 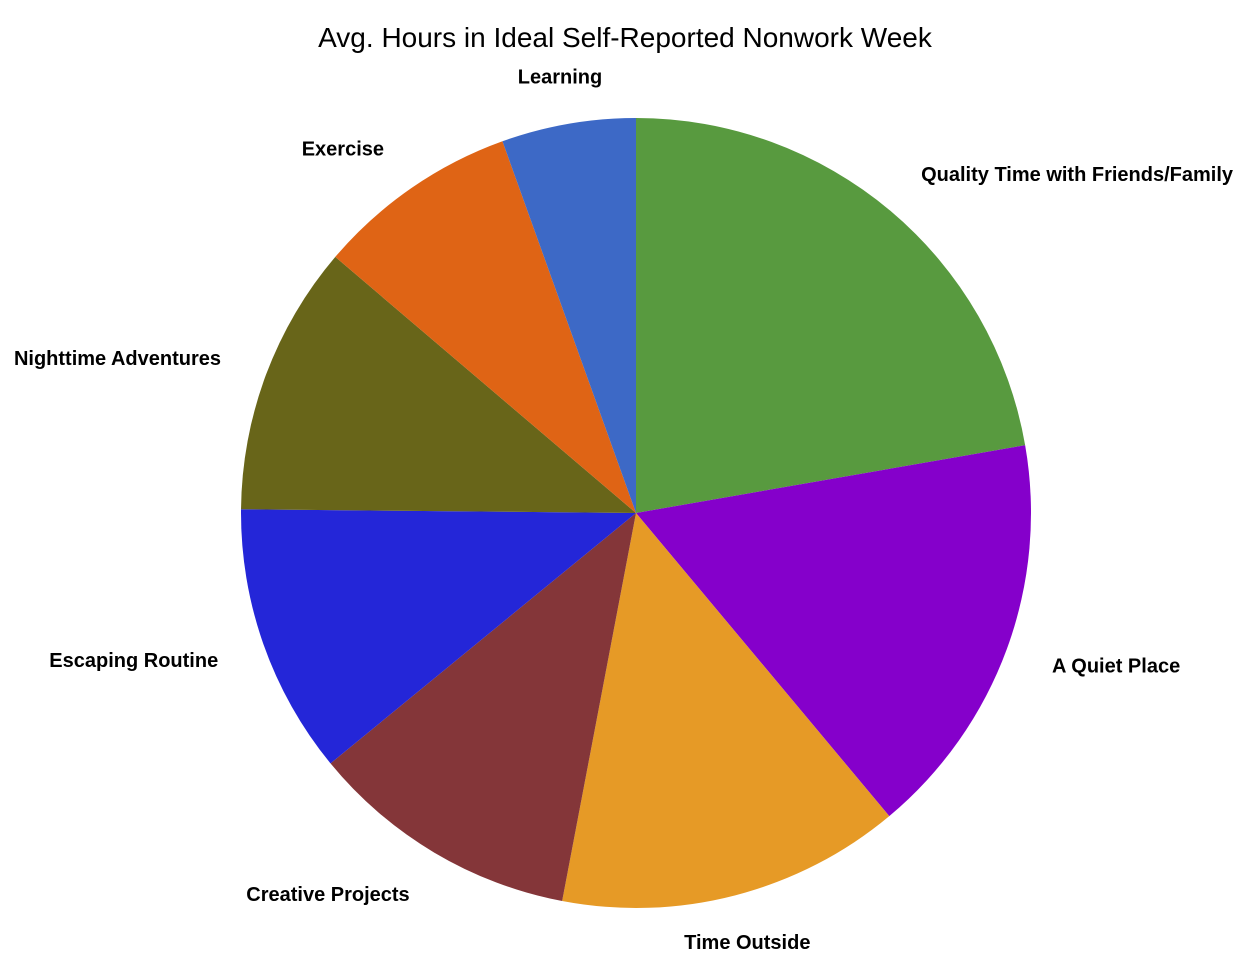 What do you see at coordinates (343, 150) in the screenshot?
I see `slice-label-6: Exercise` at bounding box center [343, 150].